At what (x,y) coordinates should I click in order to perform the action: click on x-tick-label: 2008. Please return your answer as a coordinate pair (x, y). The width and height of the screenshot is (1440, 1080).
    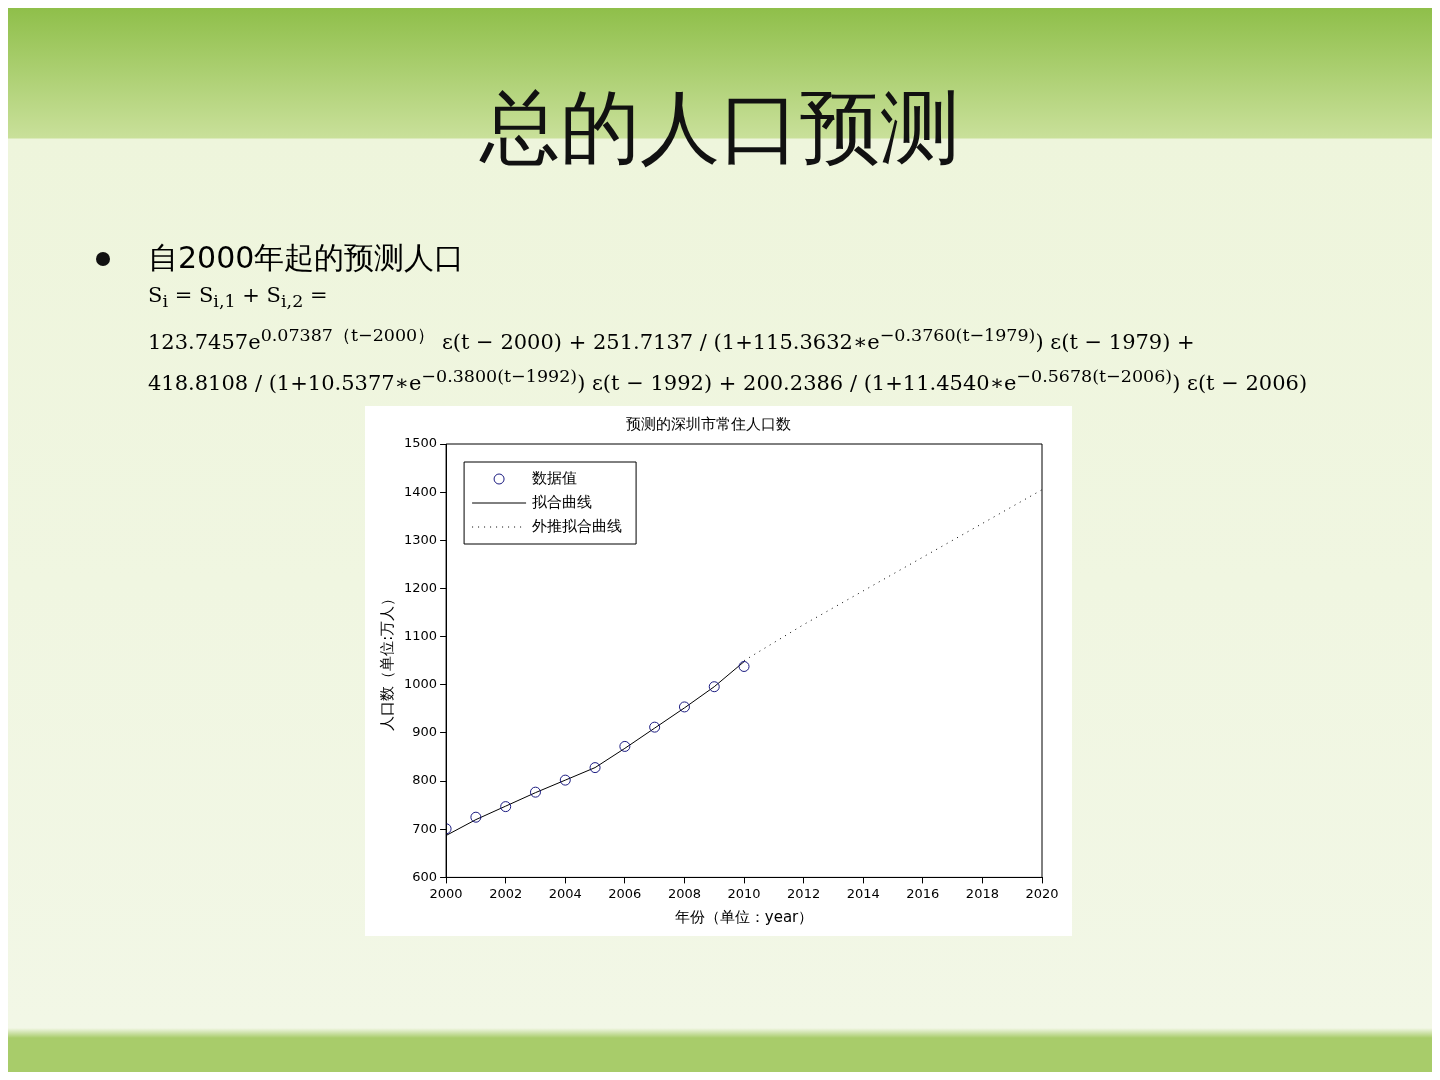
    Looking at the image, I should click on (684, 893).